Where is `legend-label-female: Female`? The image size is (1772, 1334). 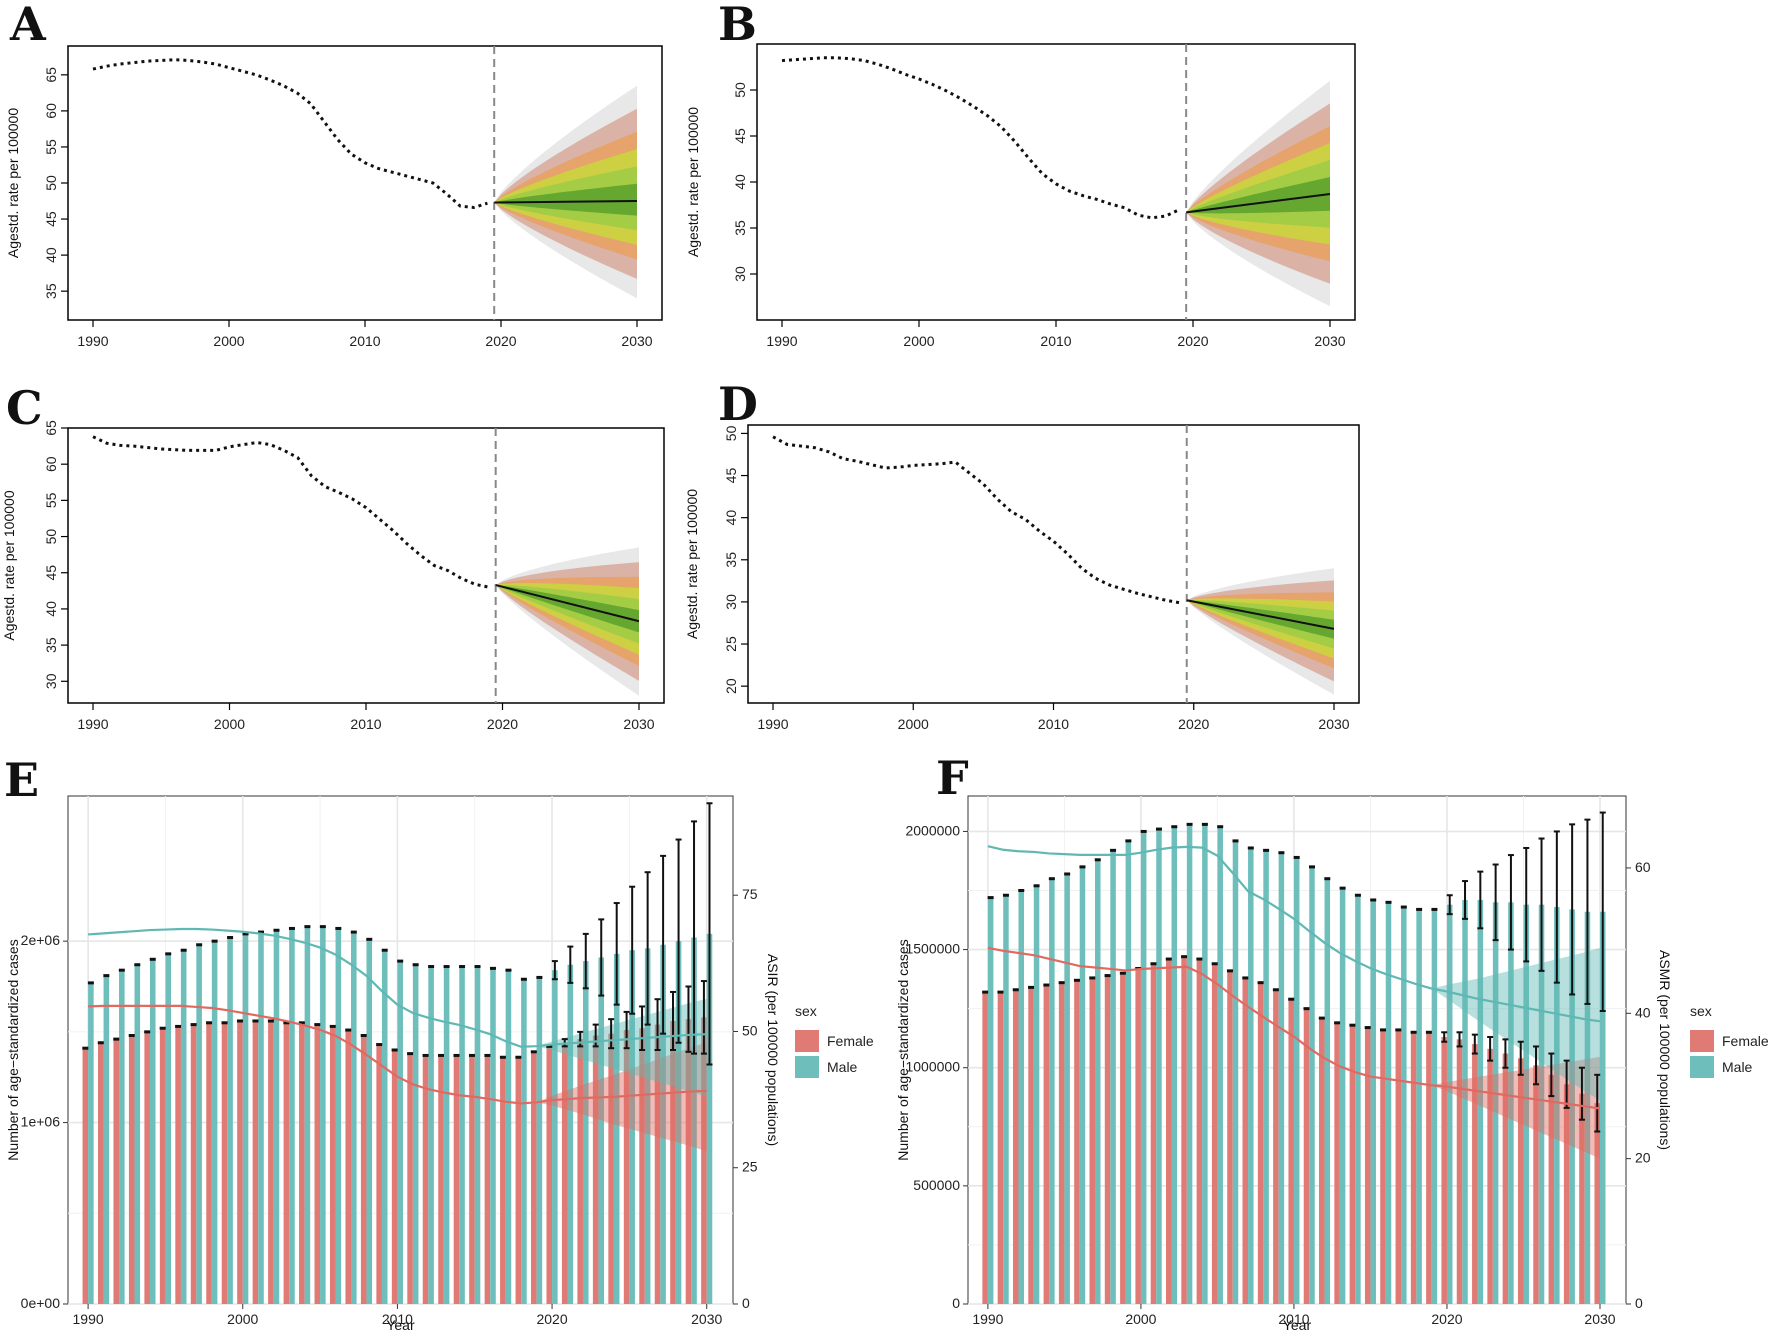
legend-label-female: Female is located at coordinates (1745, 1041).